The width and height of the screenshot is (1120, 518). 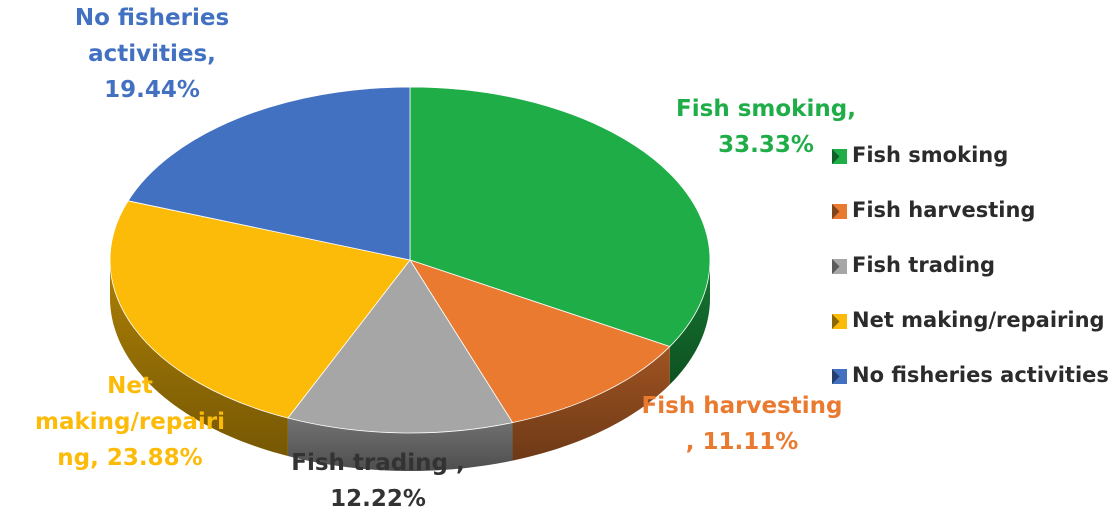 What do you see at coordinates (540, 341) in the screenshot?
I see `pie-slice-fish-harvesting` at bounding box center [540, 341].